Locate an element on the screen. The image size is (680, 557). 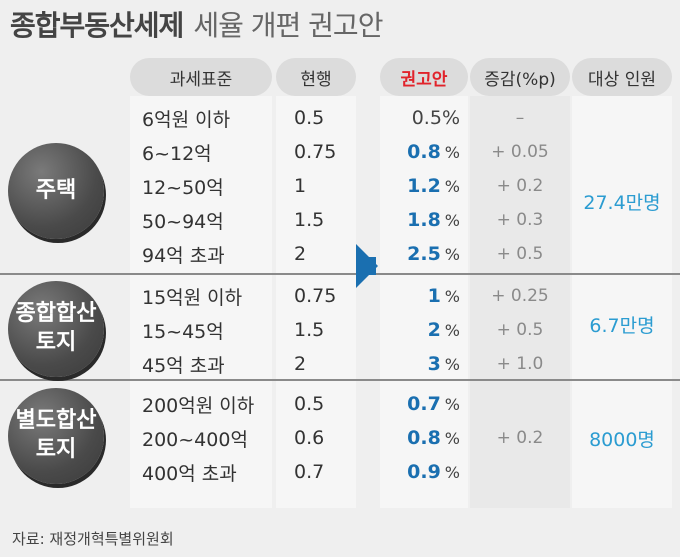
proposal-rate-value: 2 is located at coordinates (434, 330).